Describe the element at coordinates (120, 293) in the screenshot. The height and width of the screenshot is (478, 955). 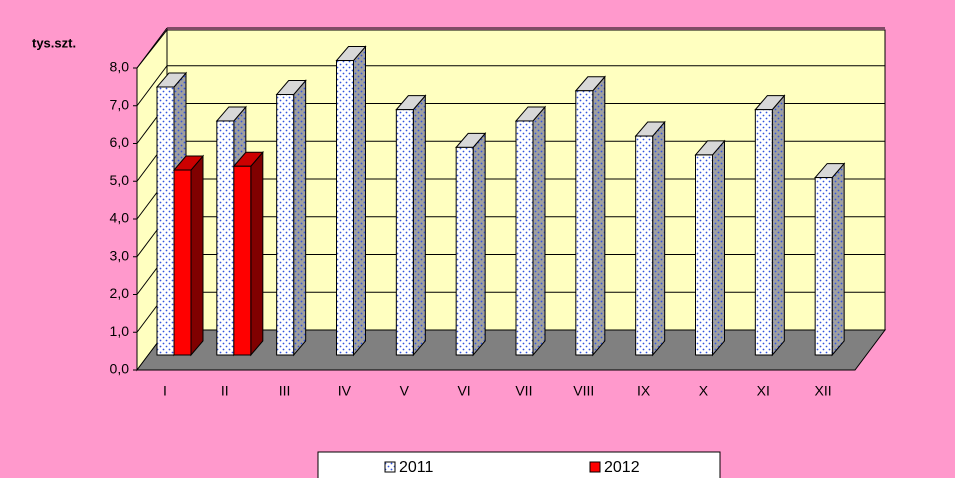
I see `y-tick-label: 2,0` at that location.